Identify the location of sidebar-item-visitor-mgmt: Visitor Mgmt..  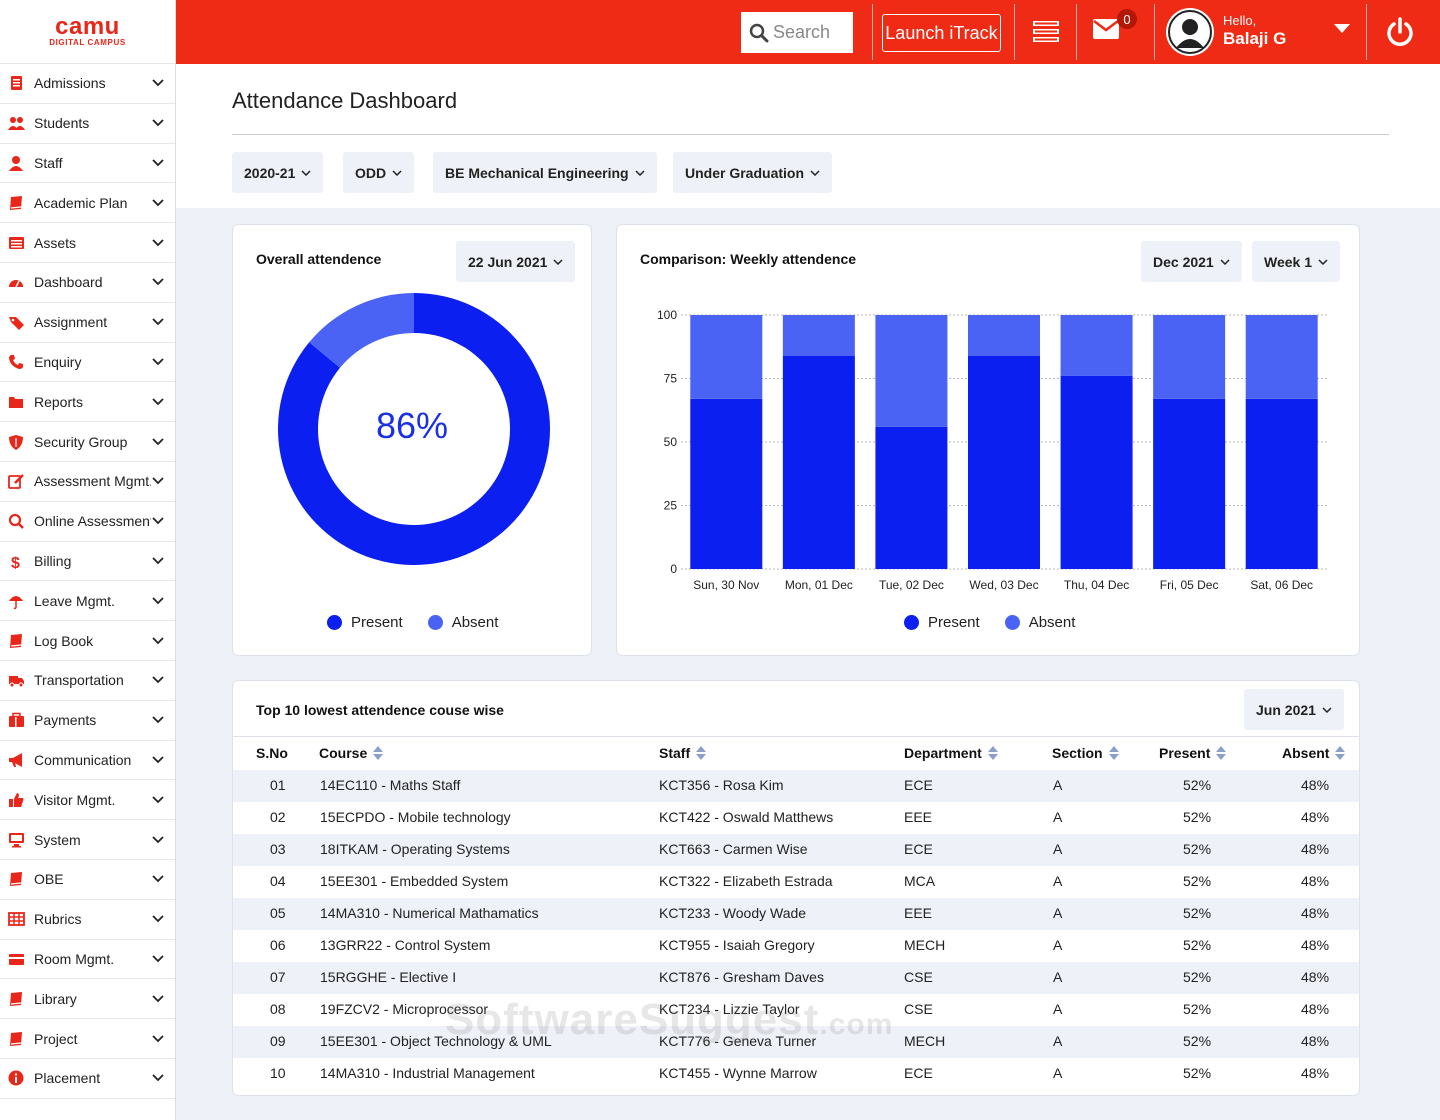
(87, 800).